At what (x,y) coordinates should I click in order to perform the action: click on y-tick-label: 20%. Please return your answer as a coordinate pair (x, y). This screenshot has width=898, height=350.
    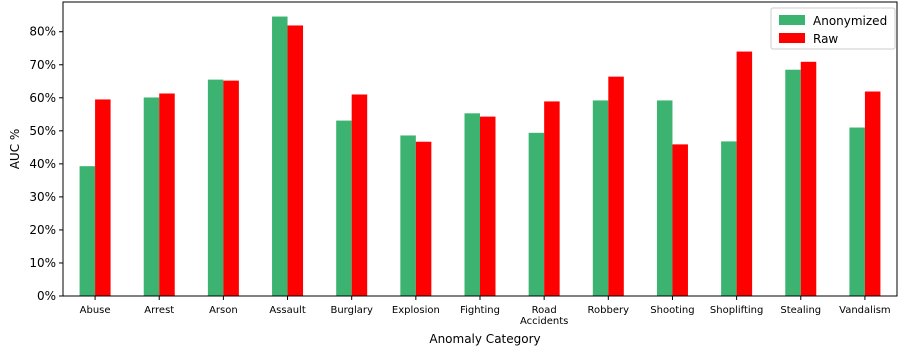
    Looking at the image, I should click on (42, 230).